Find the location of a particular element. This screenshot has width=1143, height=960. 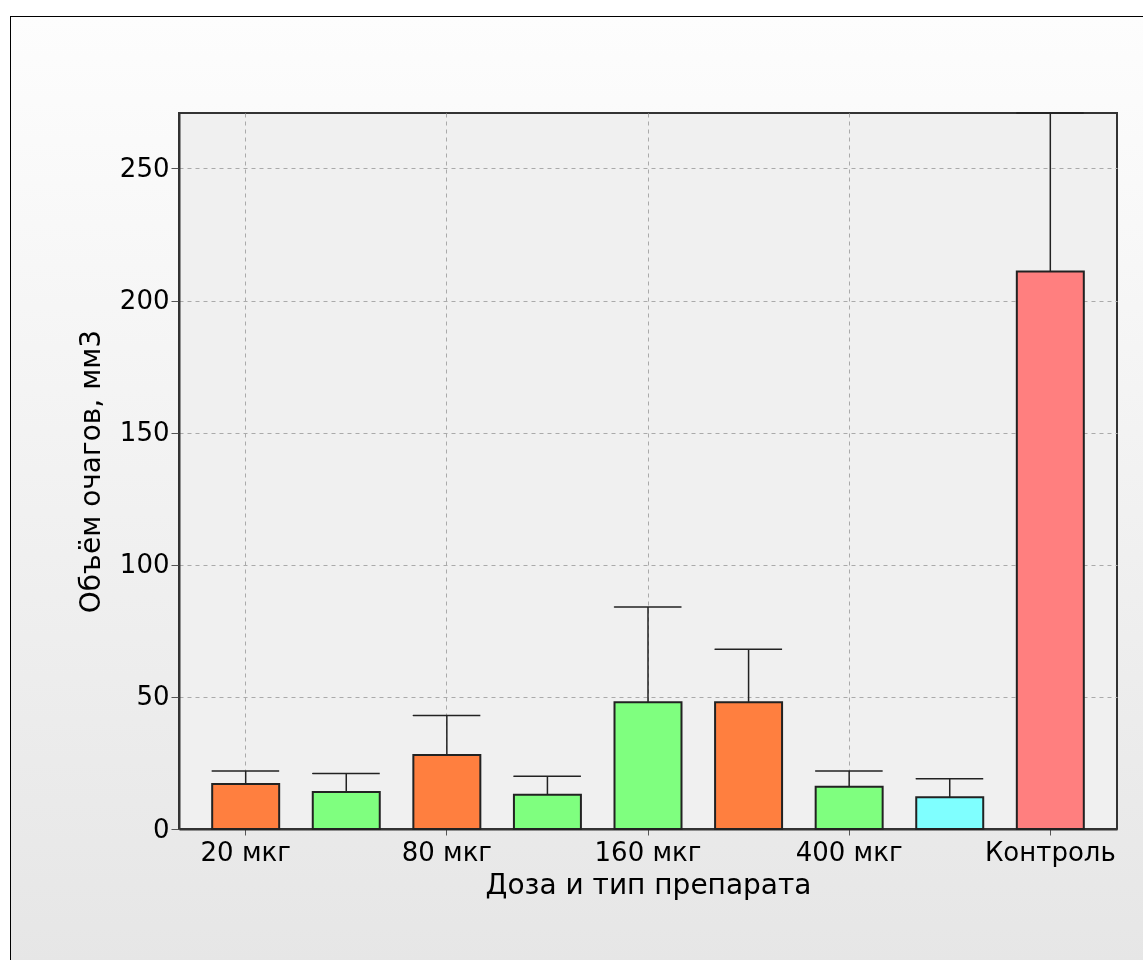

y-tick-label: 100 is located at coordinates (144, 564).